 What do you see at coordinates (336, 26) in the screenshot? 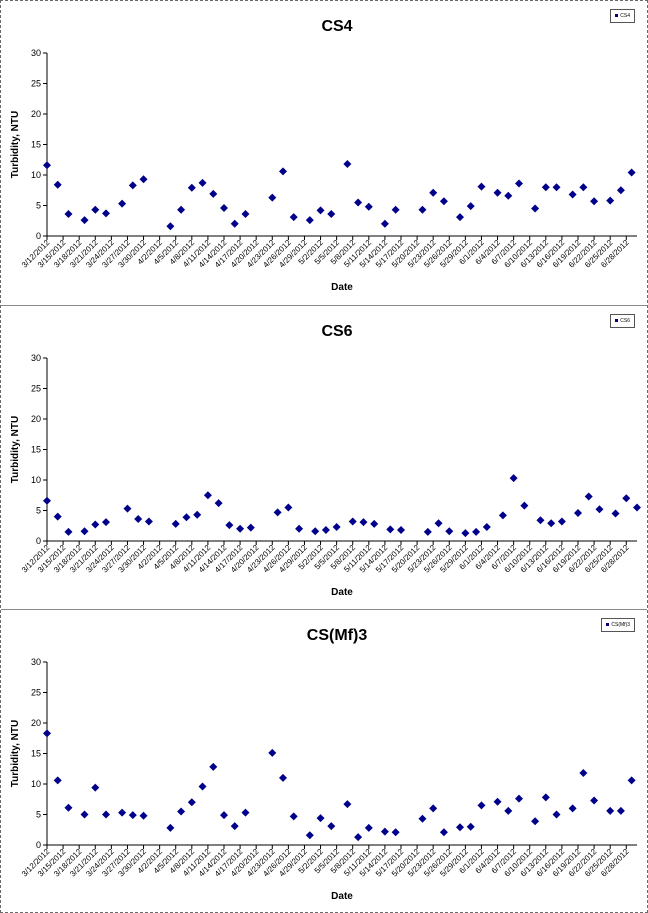
I see `chart-title: CS4` at bounding box center [336, 26].